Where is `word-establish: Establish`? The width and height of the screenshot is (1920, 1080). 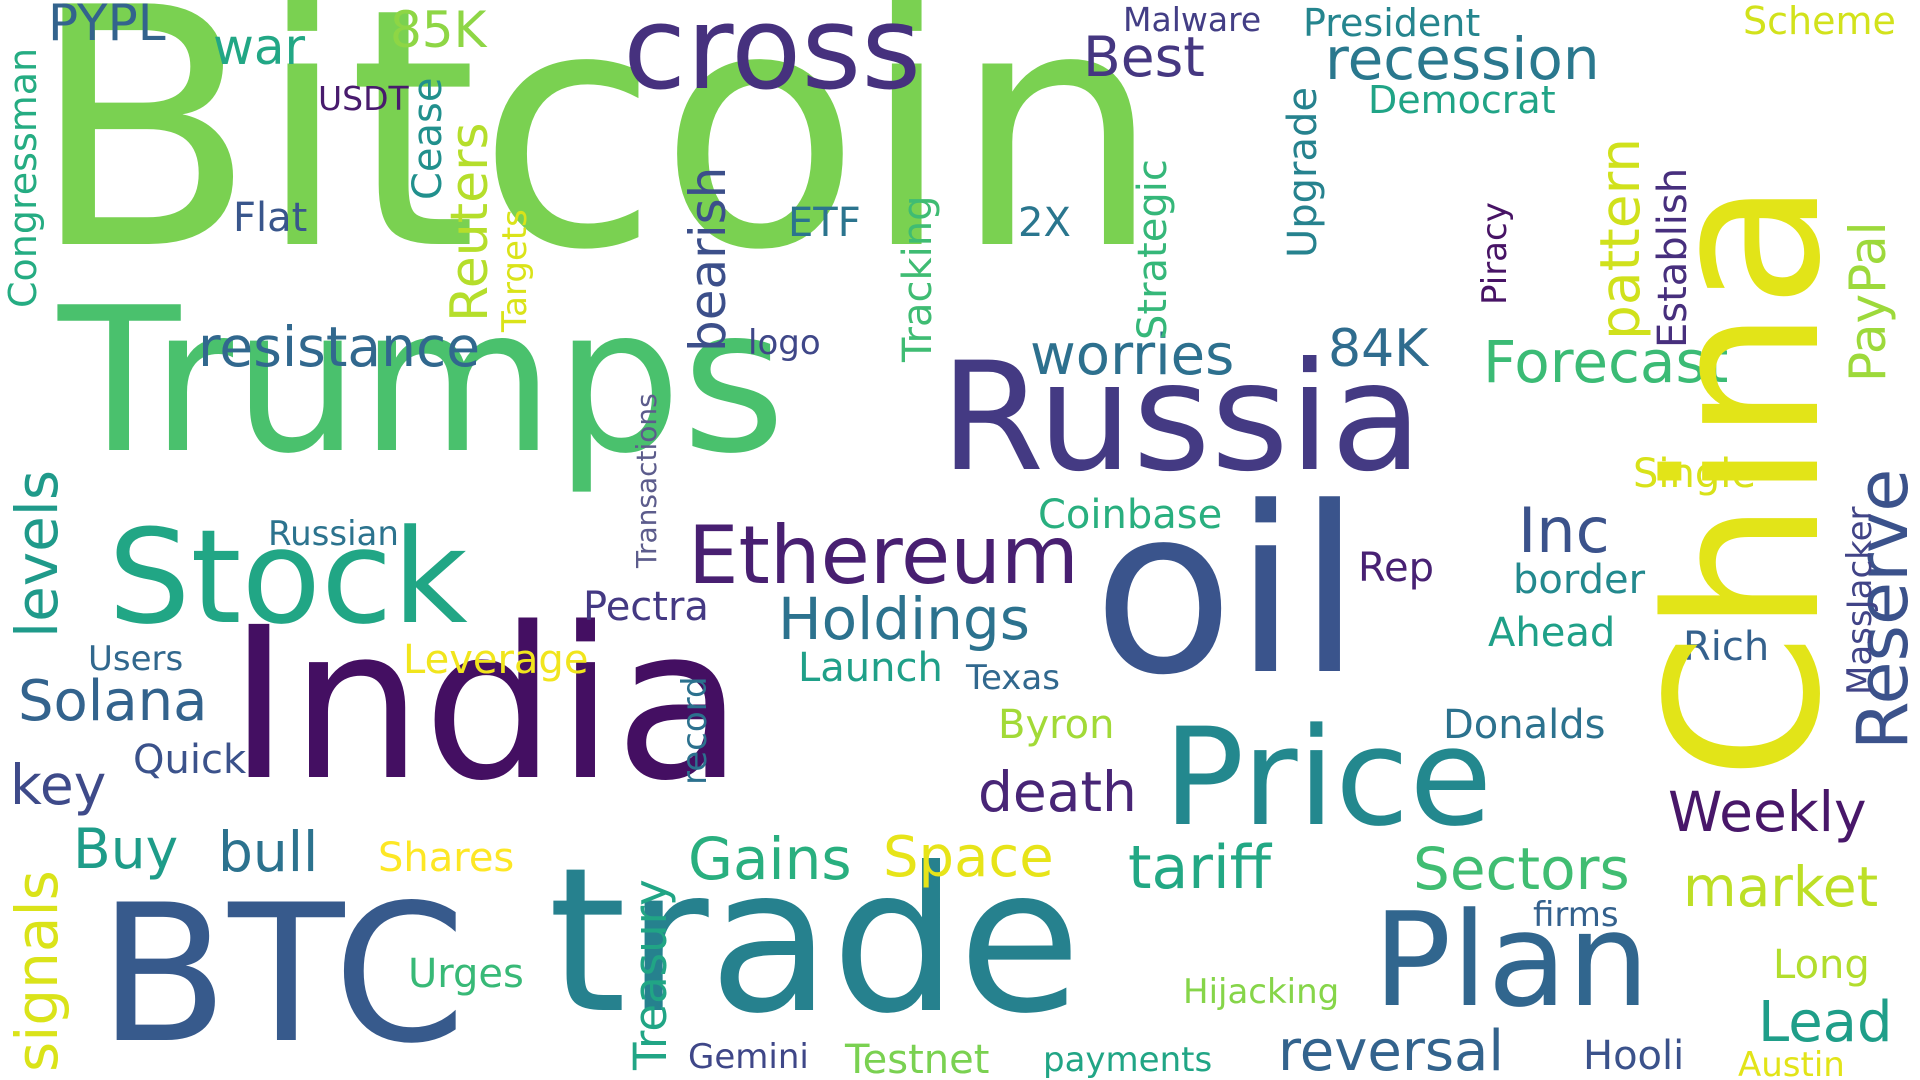
word-establish: Establish is located at coordinates (1673, 257).